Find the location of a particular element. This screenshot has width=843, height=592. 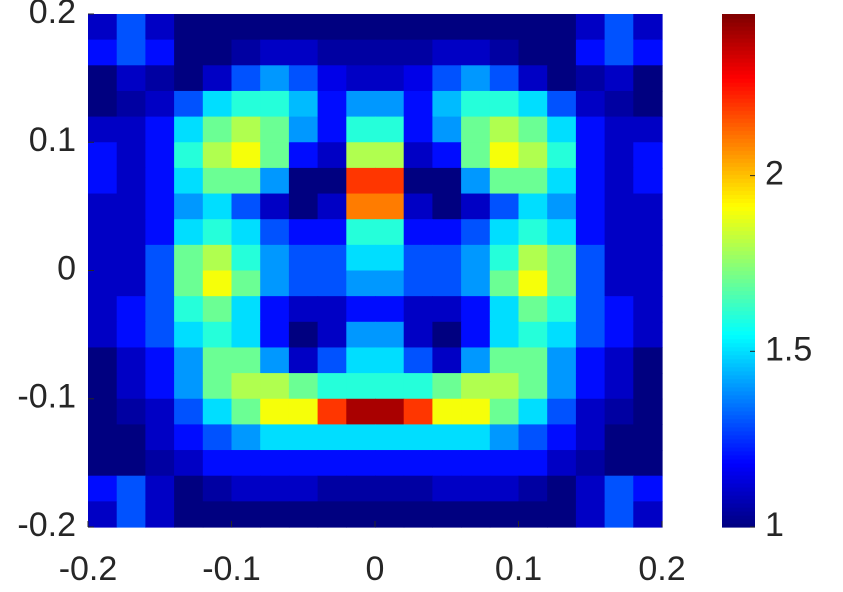

colorbar-tick-label: 1.5 is located at coordinates (788, 349).